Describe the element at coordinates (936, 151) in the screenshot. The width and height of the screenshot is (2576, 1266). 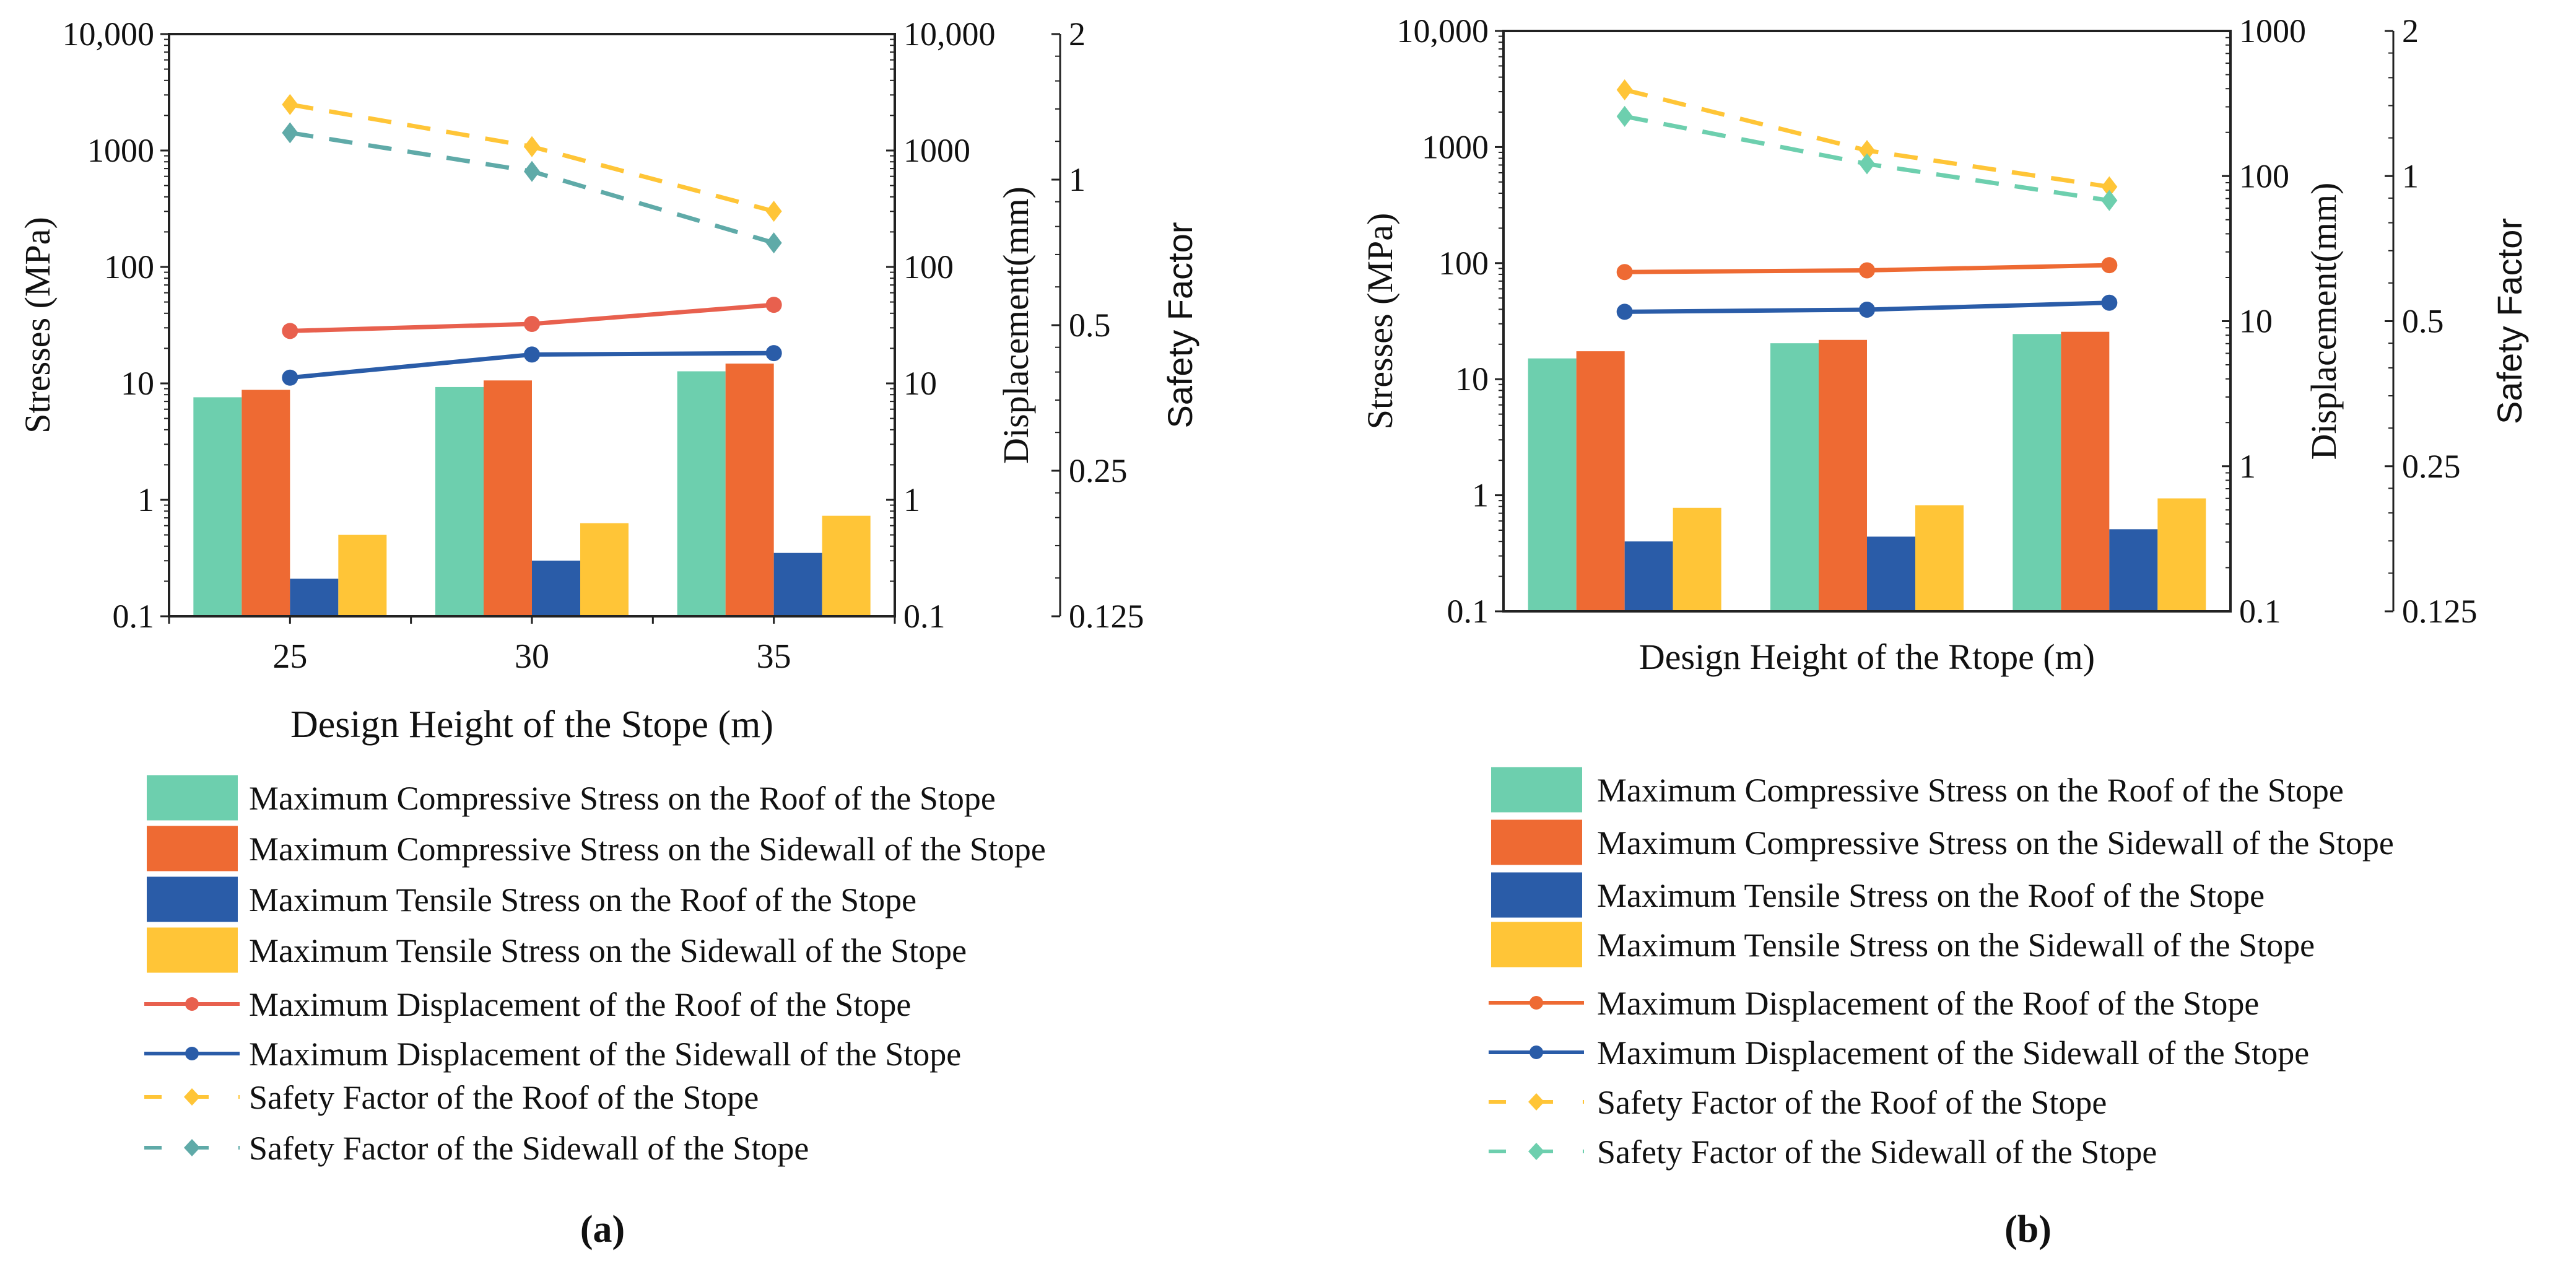
I see `y2-tick-label: 1000` at that location.